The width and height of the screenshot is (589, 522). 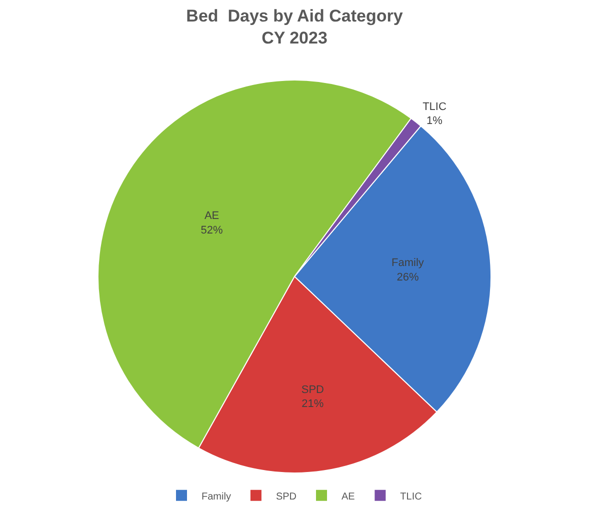 What do you see at coordinates (212, 216) in the screenshot?
I see `slice-label: AE` at bounding box center [212, 216].